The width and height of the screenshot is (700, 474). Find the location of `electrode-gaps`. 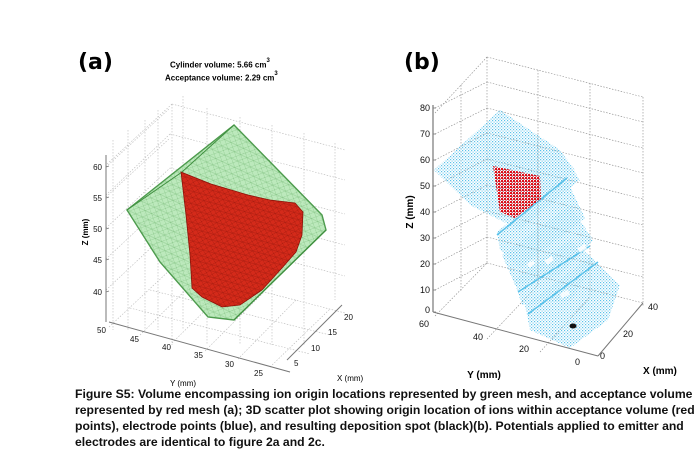

electrode-gaps is located at coordinates (547, 246).